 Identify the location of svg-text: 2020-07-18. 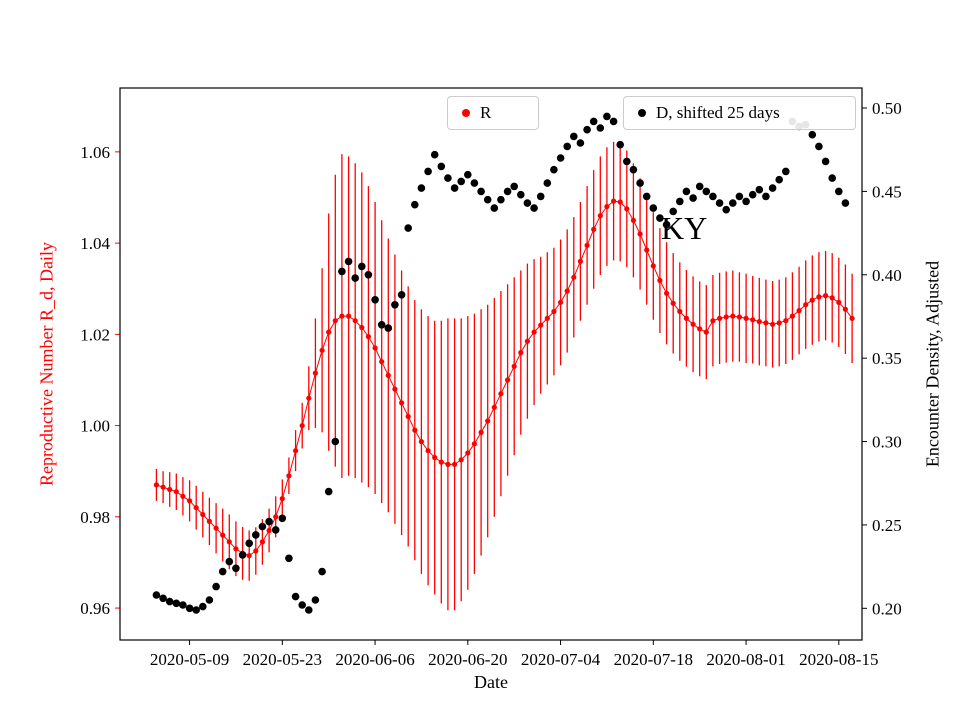
(653, 659).